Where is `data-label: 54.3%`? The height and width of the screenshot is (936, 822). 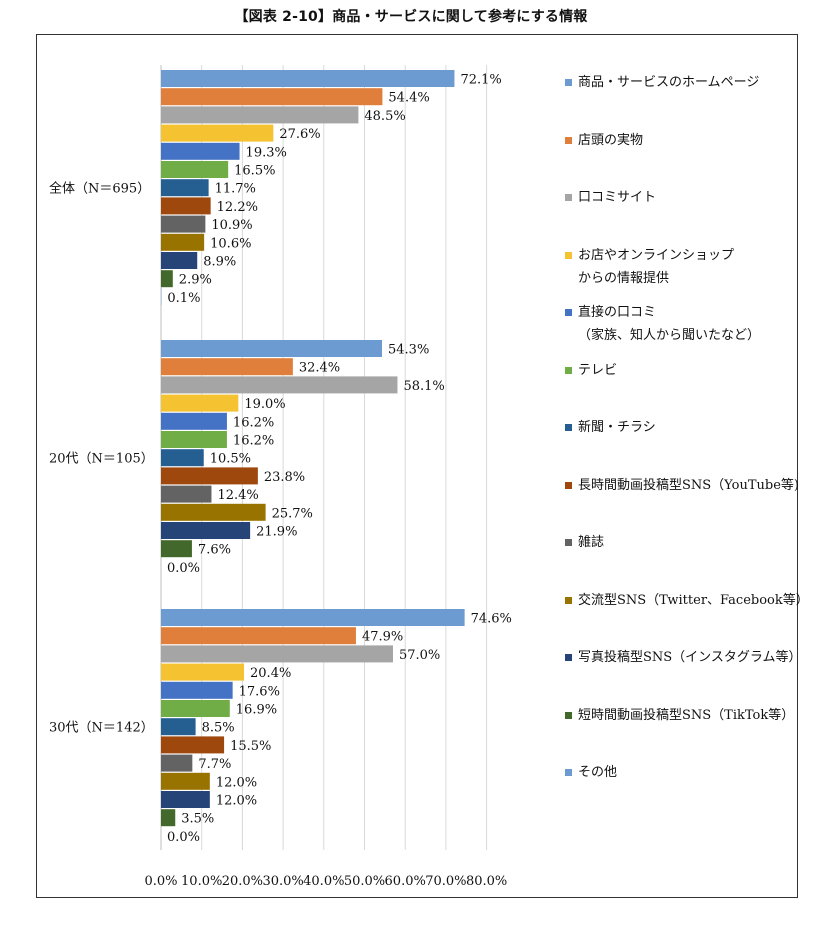 data-label: 54.3% is located at coordinates (408, 350).